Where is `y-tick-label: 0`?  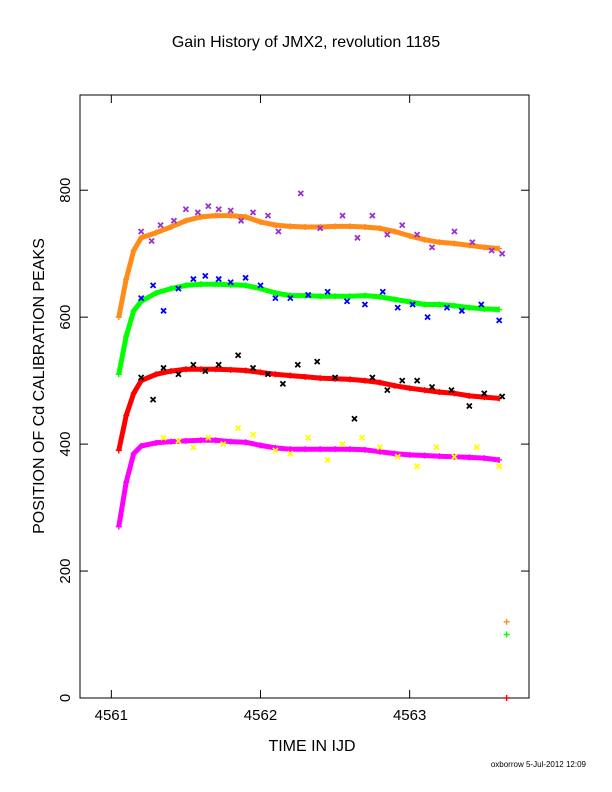
y-tick-label: 0 is located at coordinates (65, 698).